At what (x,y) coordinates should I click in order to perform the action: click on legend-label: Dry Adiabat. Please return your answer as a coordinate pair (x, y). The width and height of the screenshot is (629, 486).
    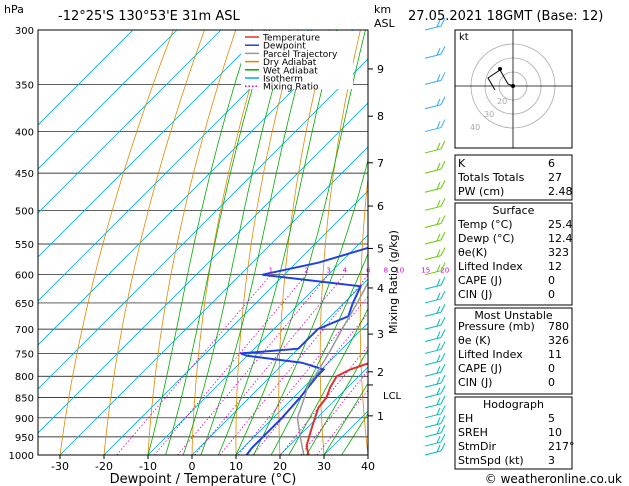
    Looking at the image, I should click on (290, 63).